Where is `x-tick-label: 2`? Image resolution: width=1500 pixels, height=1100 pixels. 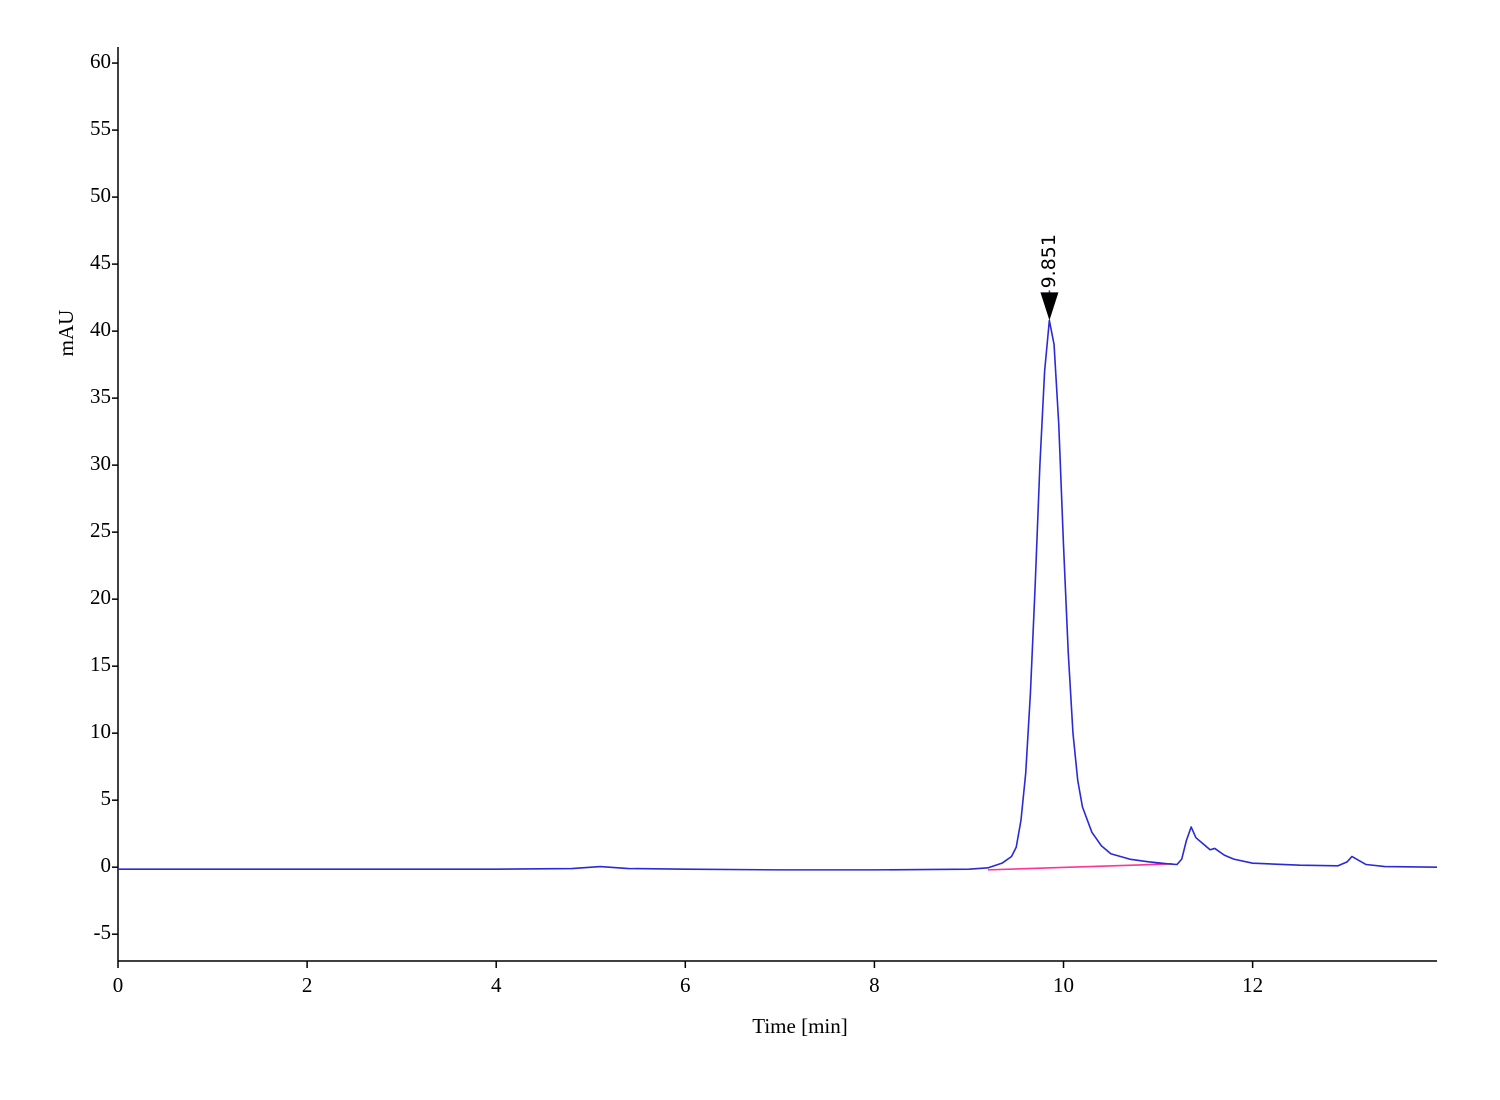
x-tick-label: 2 is located at coordinates (307, 985).